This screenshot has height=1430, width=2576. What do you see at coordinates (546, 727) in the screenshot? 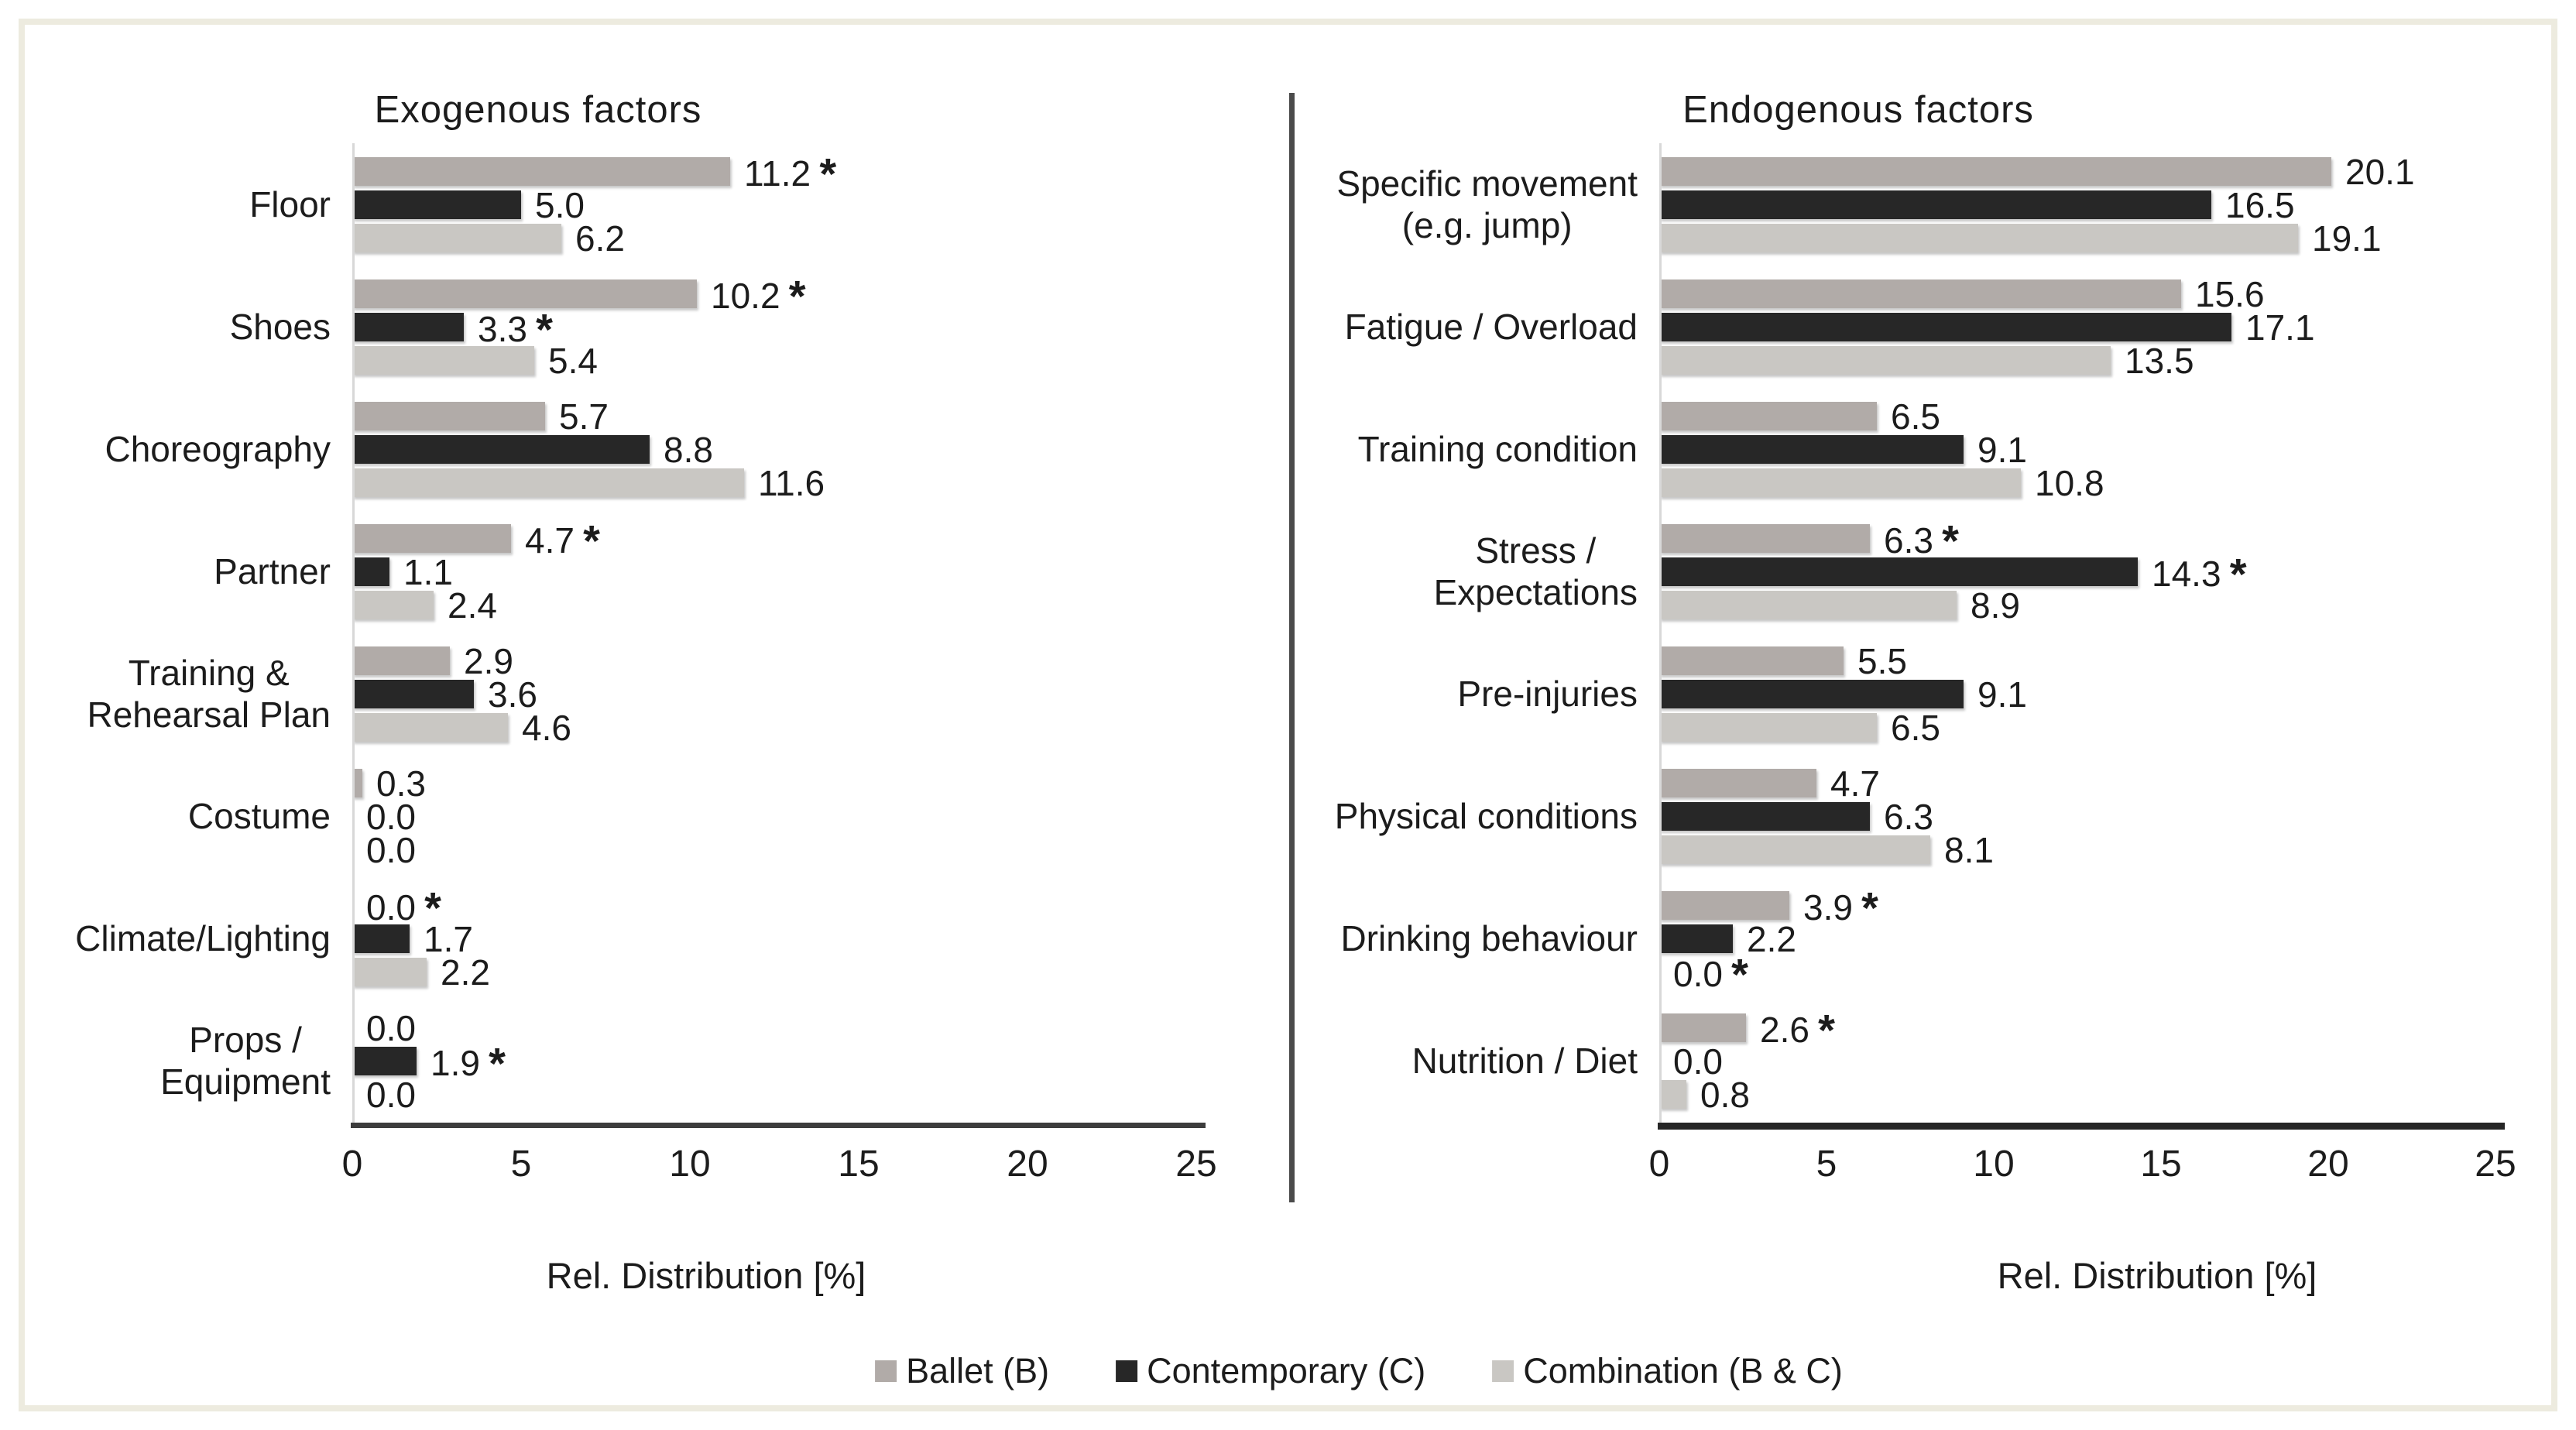
I see `bar-value-label: 4.6` at bounding box center [546, 727].